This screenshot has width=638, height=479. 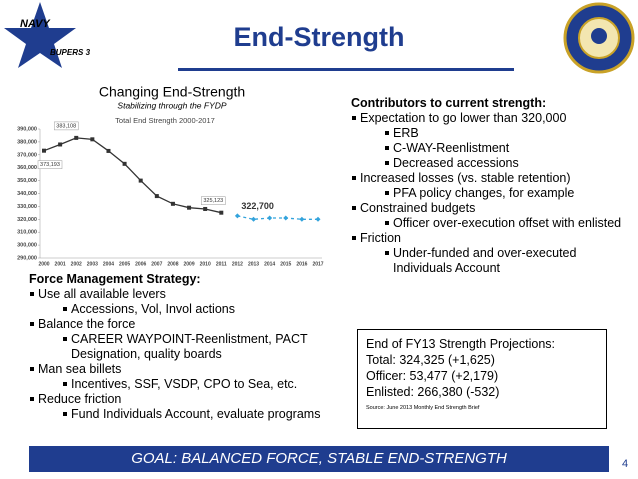 I want to click on x-tick-label: 2010, so click(x=205, y=264).